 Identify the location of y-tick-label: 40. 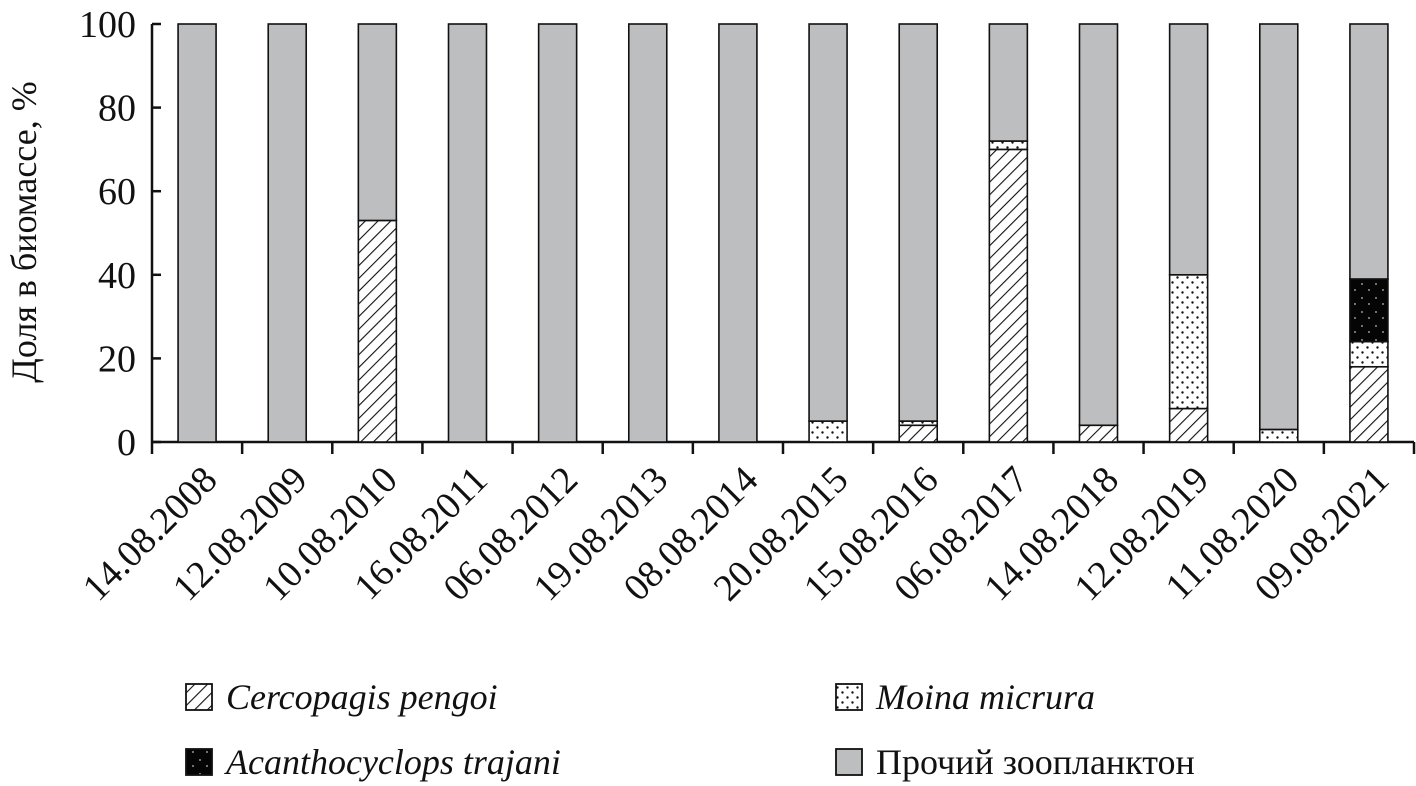
(117, 276).